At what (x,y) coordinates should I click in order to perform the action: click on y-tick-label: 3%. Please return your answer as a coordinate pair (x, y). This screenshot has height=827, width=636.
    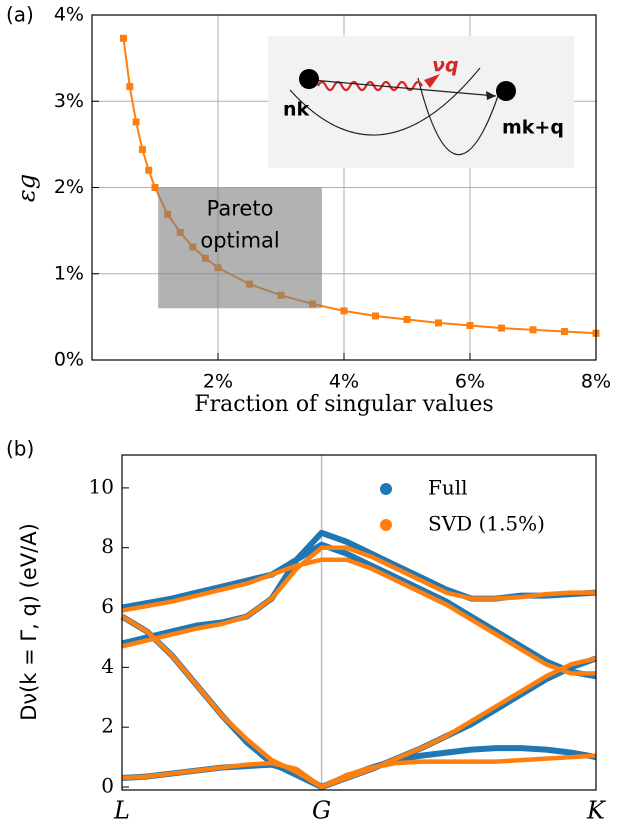
    Looking at the image, I should click on (69, 101).